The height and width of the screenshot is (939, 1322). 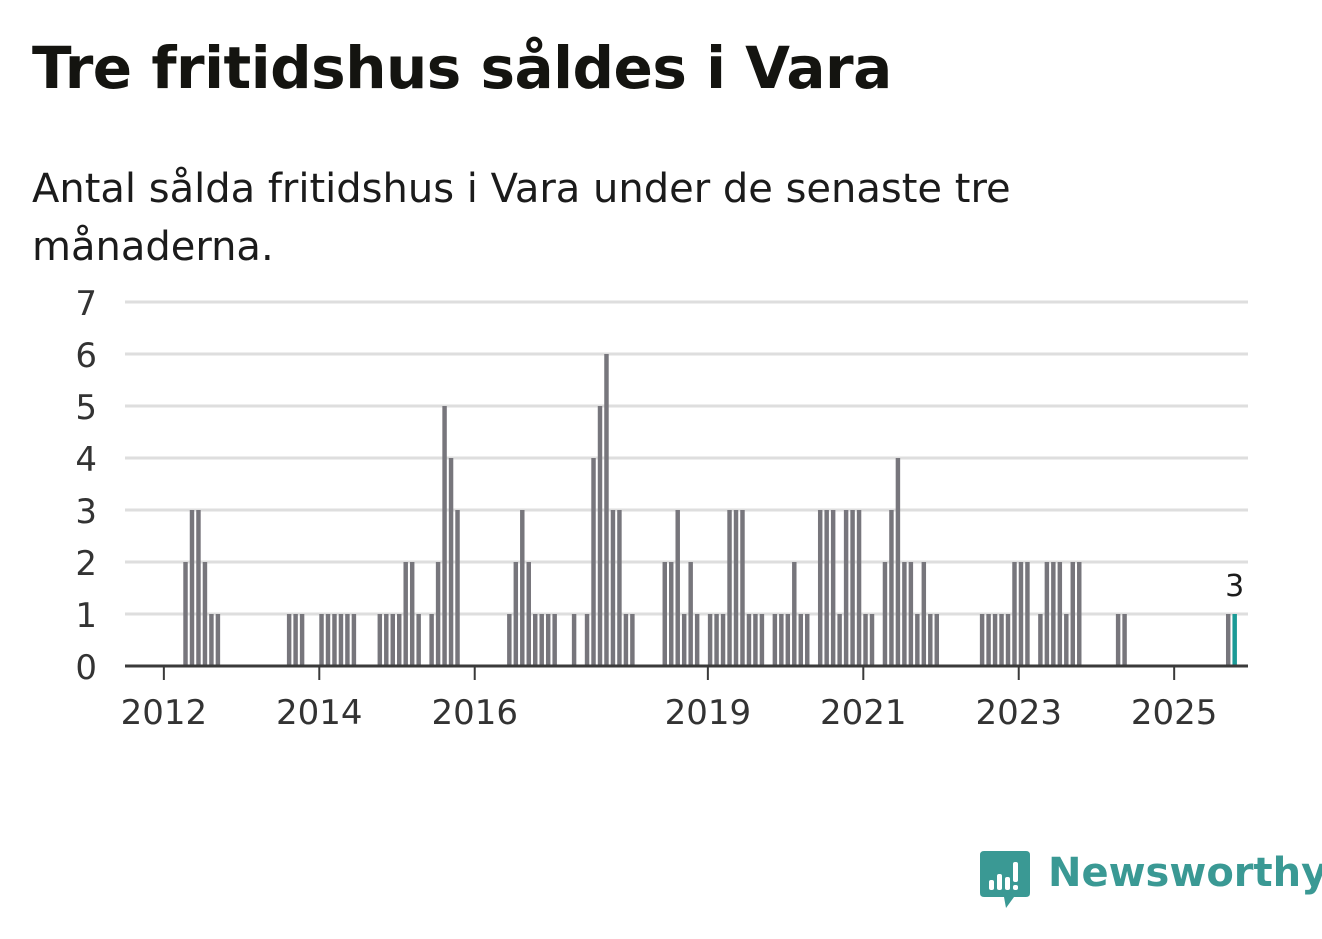 What do you see at coordinates (86, 486) in the screenshot?
I see `y-axis-labels: 0 1 2 3 4 5 6 7` at bounding box center [86, 486].